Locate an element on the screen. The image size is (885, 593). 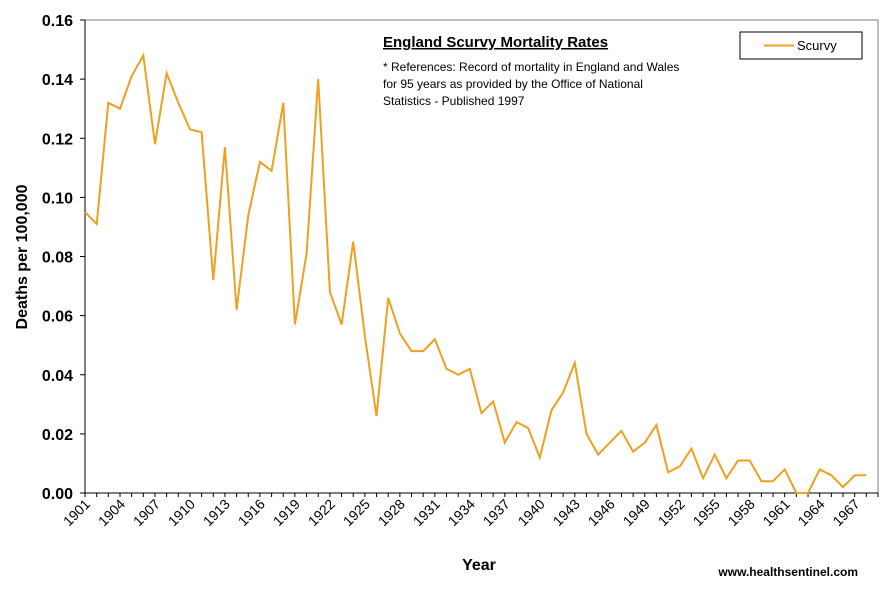
x-tick-label: 1931 is located at coordinates (426, 512).